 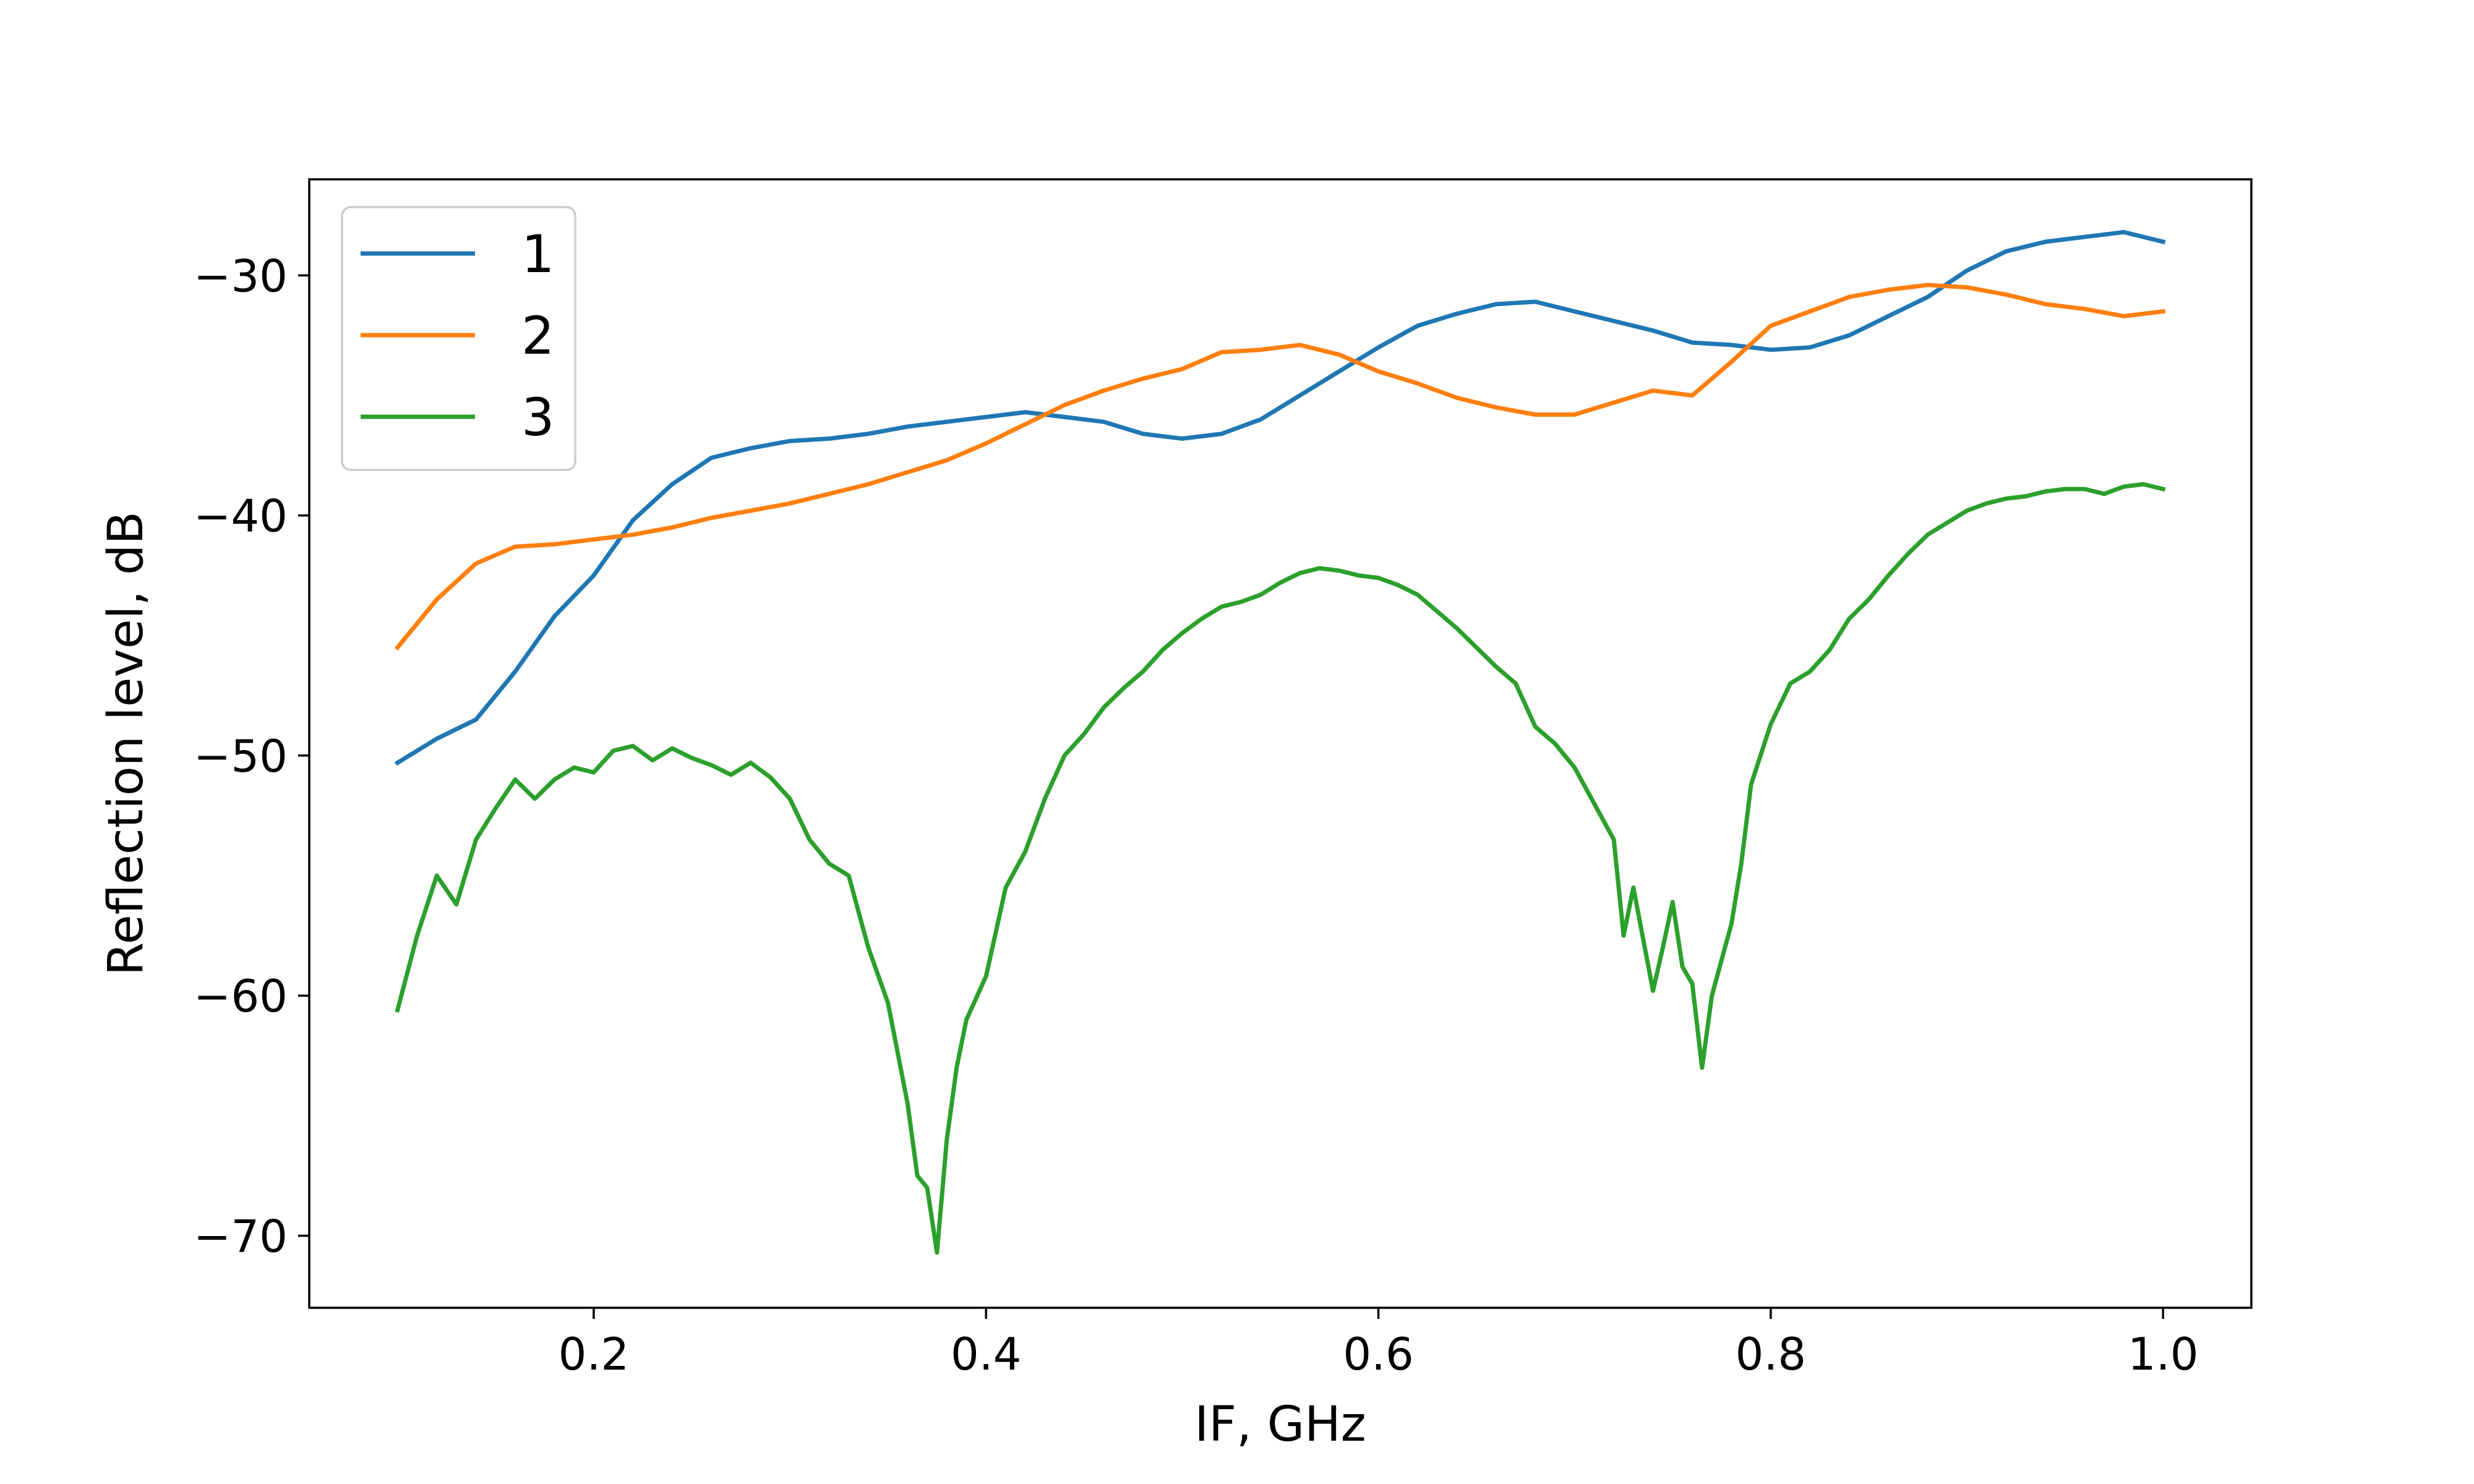 What do you see at coordinates (241, 756) in the screenshot?
I see `y-tick-label: −50` at bounding box center [241, 756].